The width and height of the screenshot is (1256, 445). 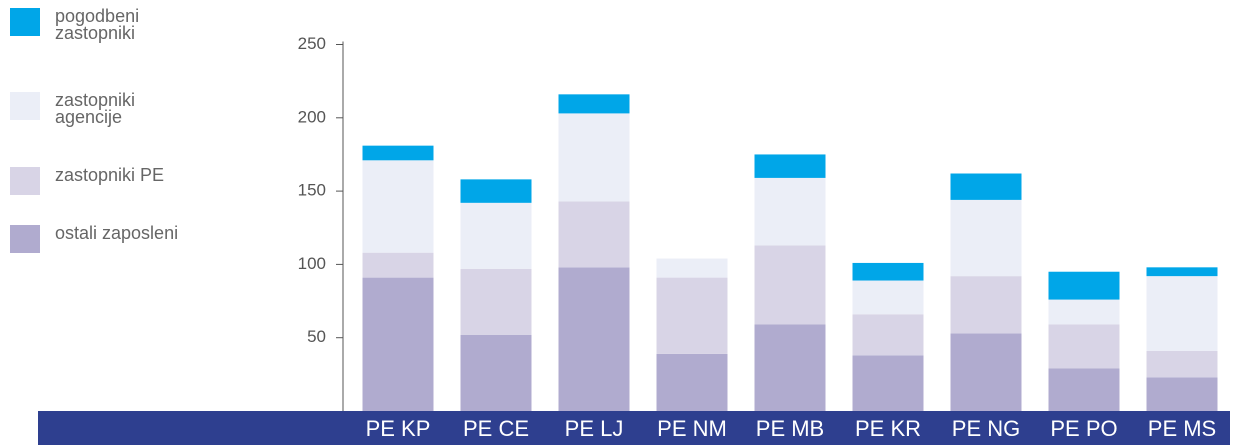 What do you see at coordinates (95, 108) in the screenshot?
I see `legend-label: zastopniki agencije` at bounding box center [95, 108].